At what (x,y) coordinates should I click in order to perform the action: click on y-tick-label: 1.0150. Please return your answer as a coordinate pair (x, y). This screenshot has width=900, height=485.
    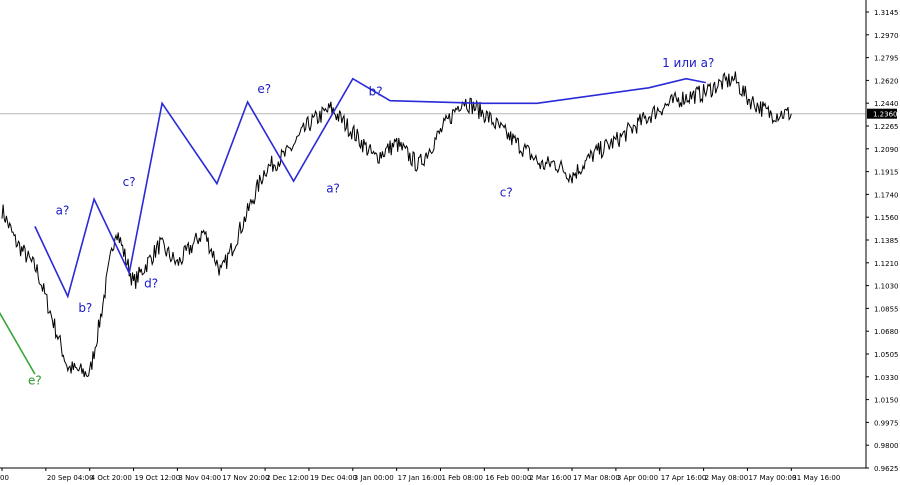
    Looking at the image, I should click on (886, 401).